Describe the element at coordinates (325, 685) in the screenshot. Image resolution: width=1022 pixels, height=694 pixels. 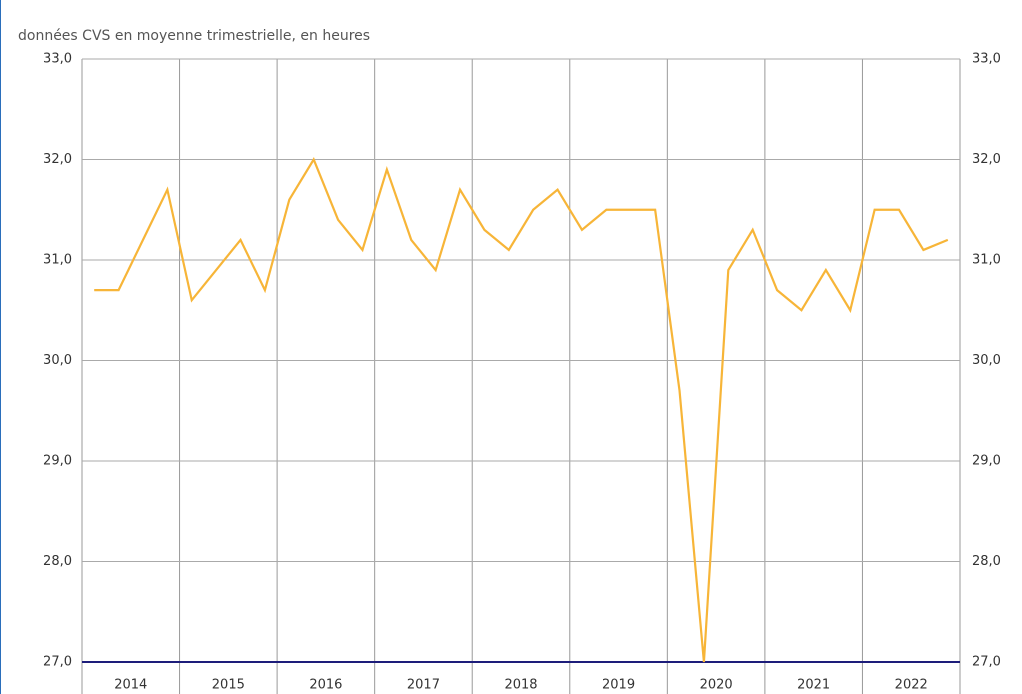
I see `x-tick-label: 2016` at that location.